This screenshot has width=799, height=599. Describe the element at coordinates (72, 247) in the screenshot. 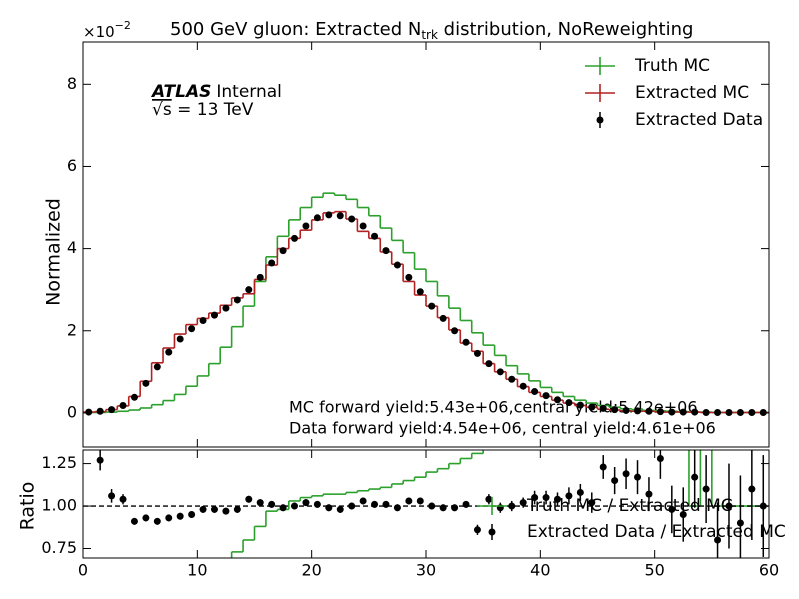

I see `y-tick-label: 4` at that location.